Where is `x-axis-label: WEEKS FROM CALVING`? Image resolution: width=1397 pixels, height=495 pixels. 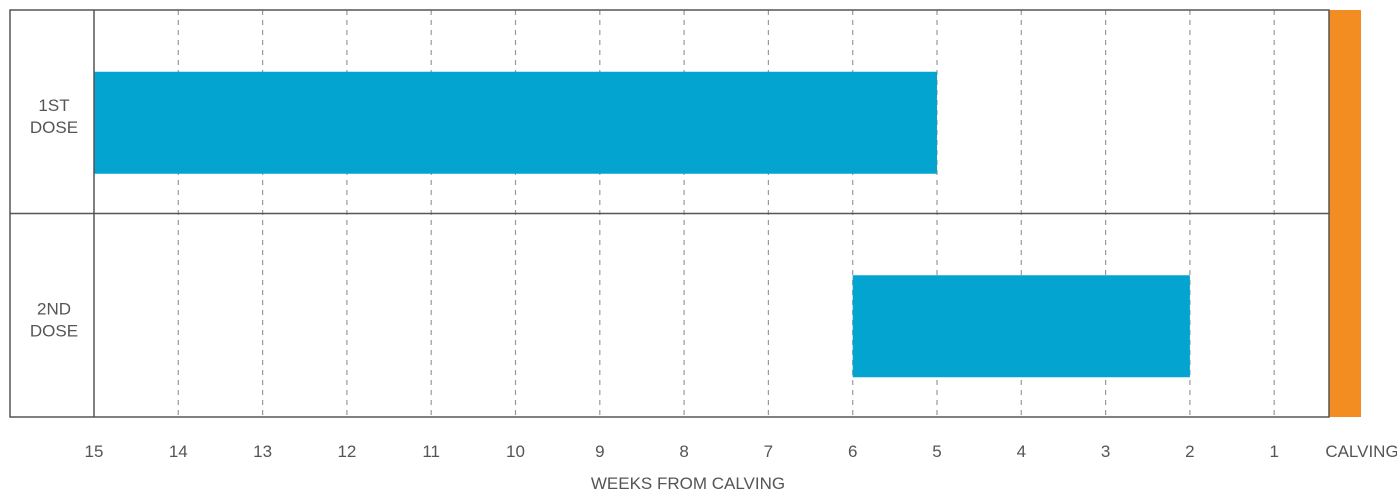
x-axis-label: WEEKS FROM CALVING is located at coordinates (688, 483).